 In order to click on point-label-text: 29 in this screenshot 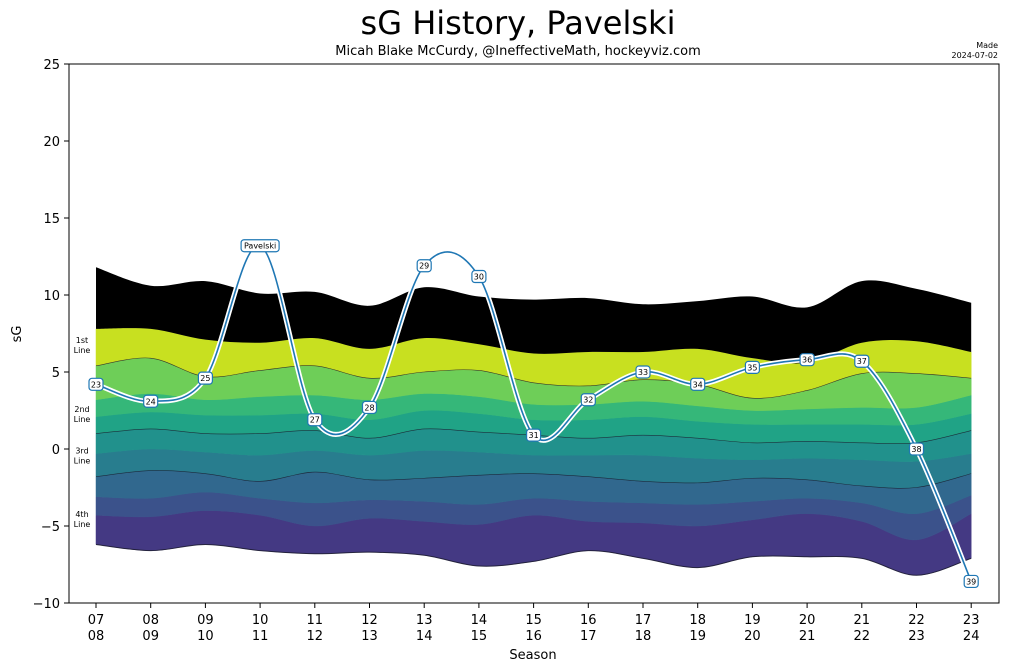, I will do `click(424, 266)`.